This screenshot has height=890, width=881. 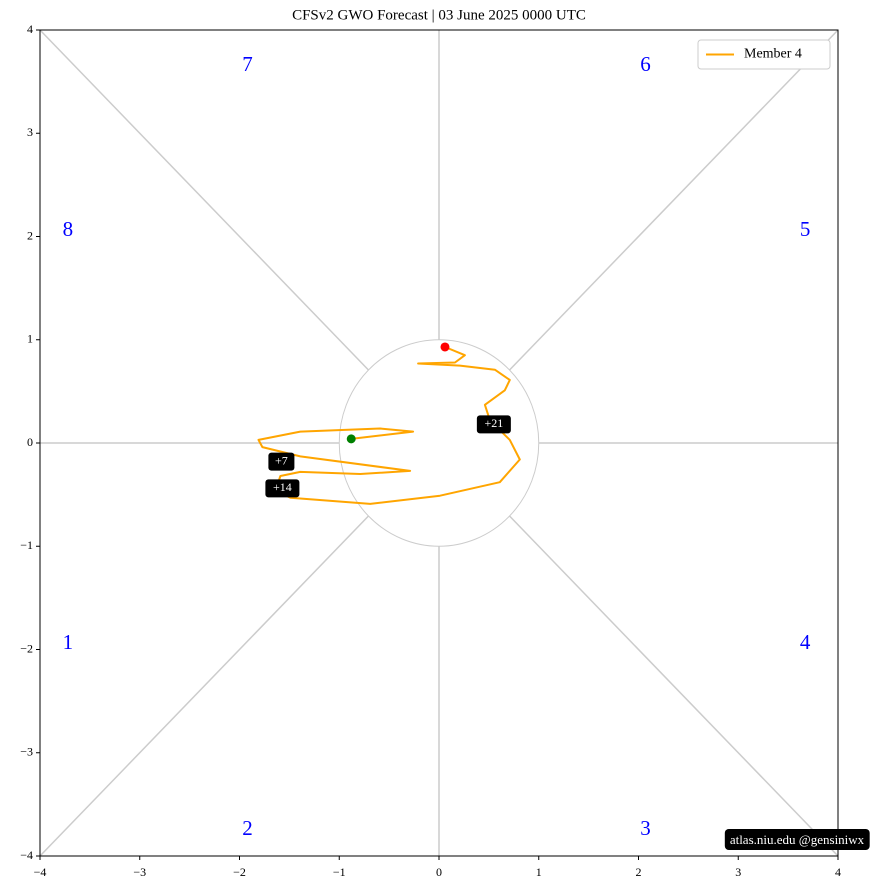 What do you see at coordinates (139, 872) in the screenshot?
I see `x-tick-label: −3` at bounding box center [139, 872].